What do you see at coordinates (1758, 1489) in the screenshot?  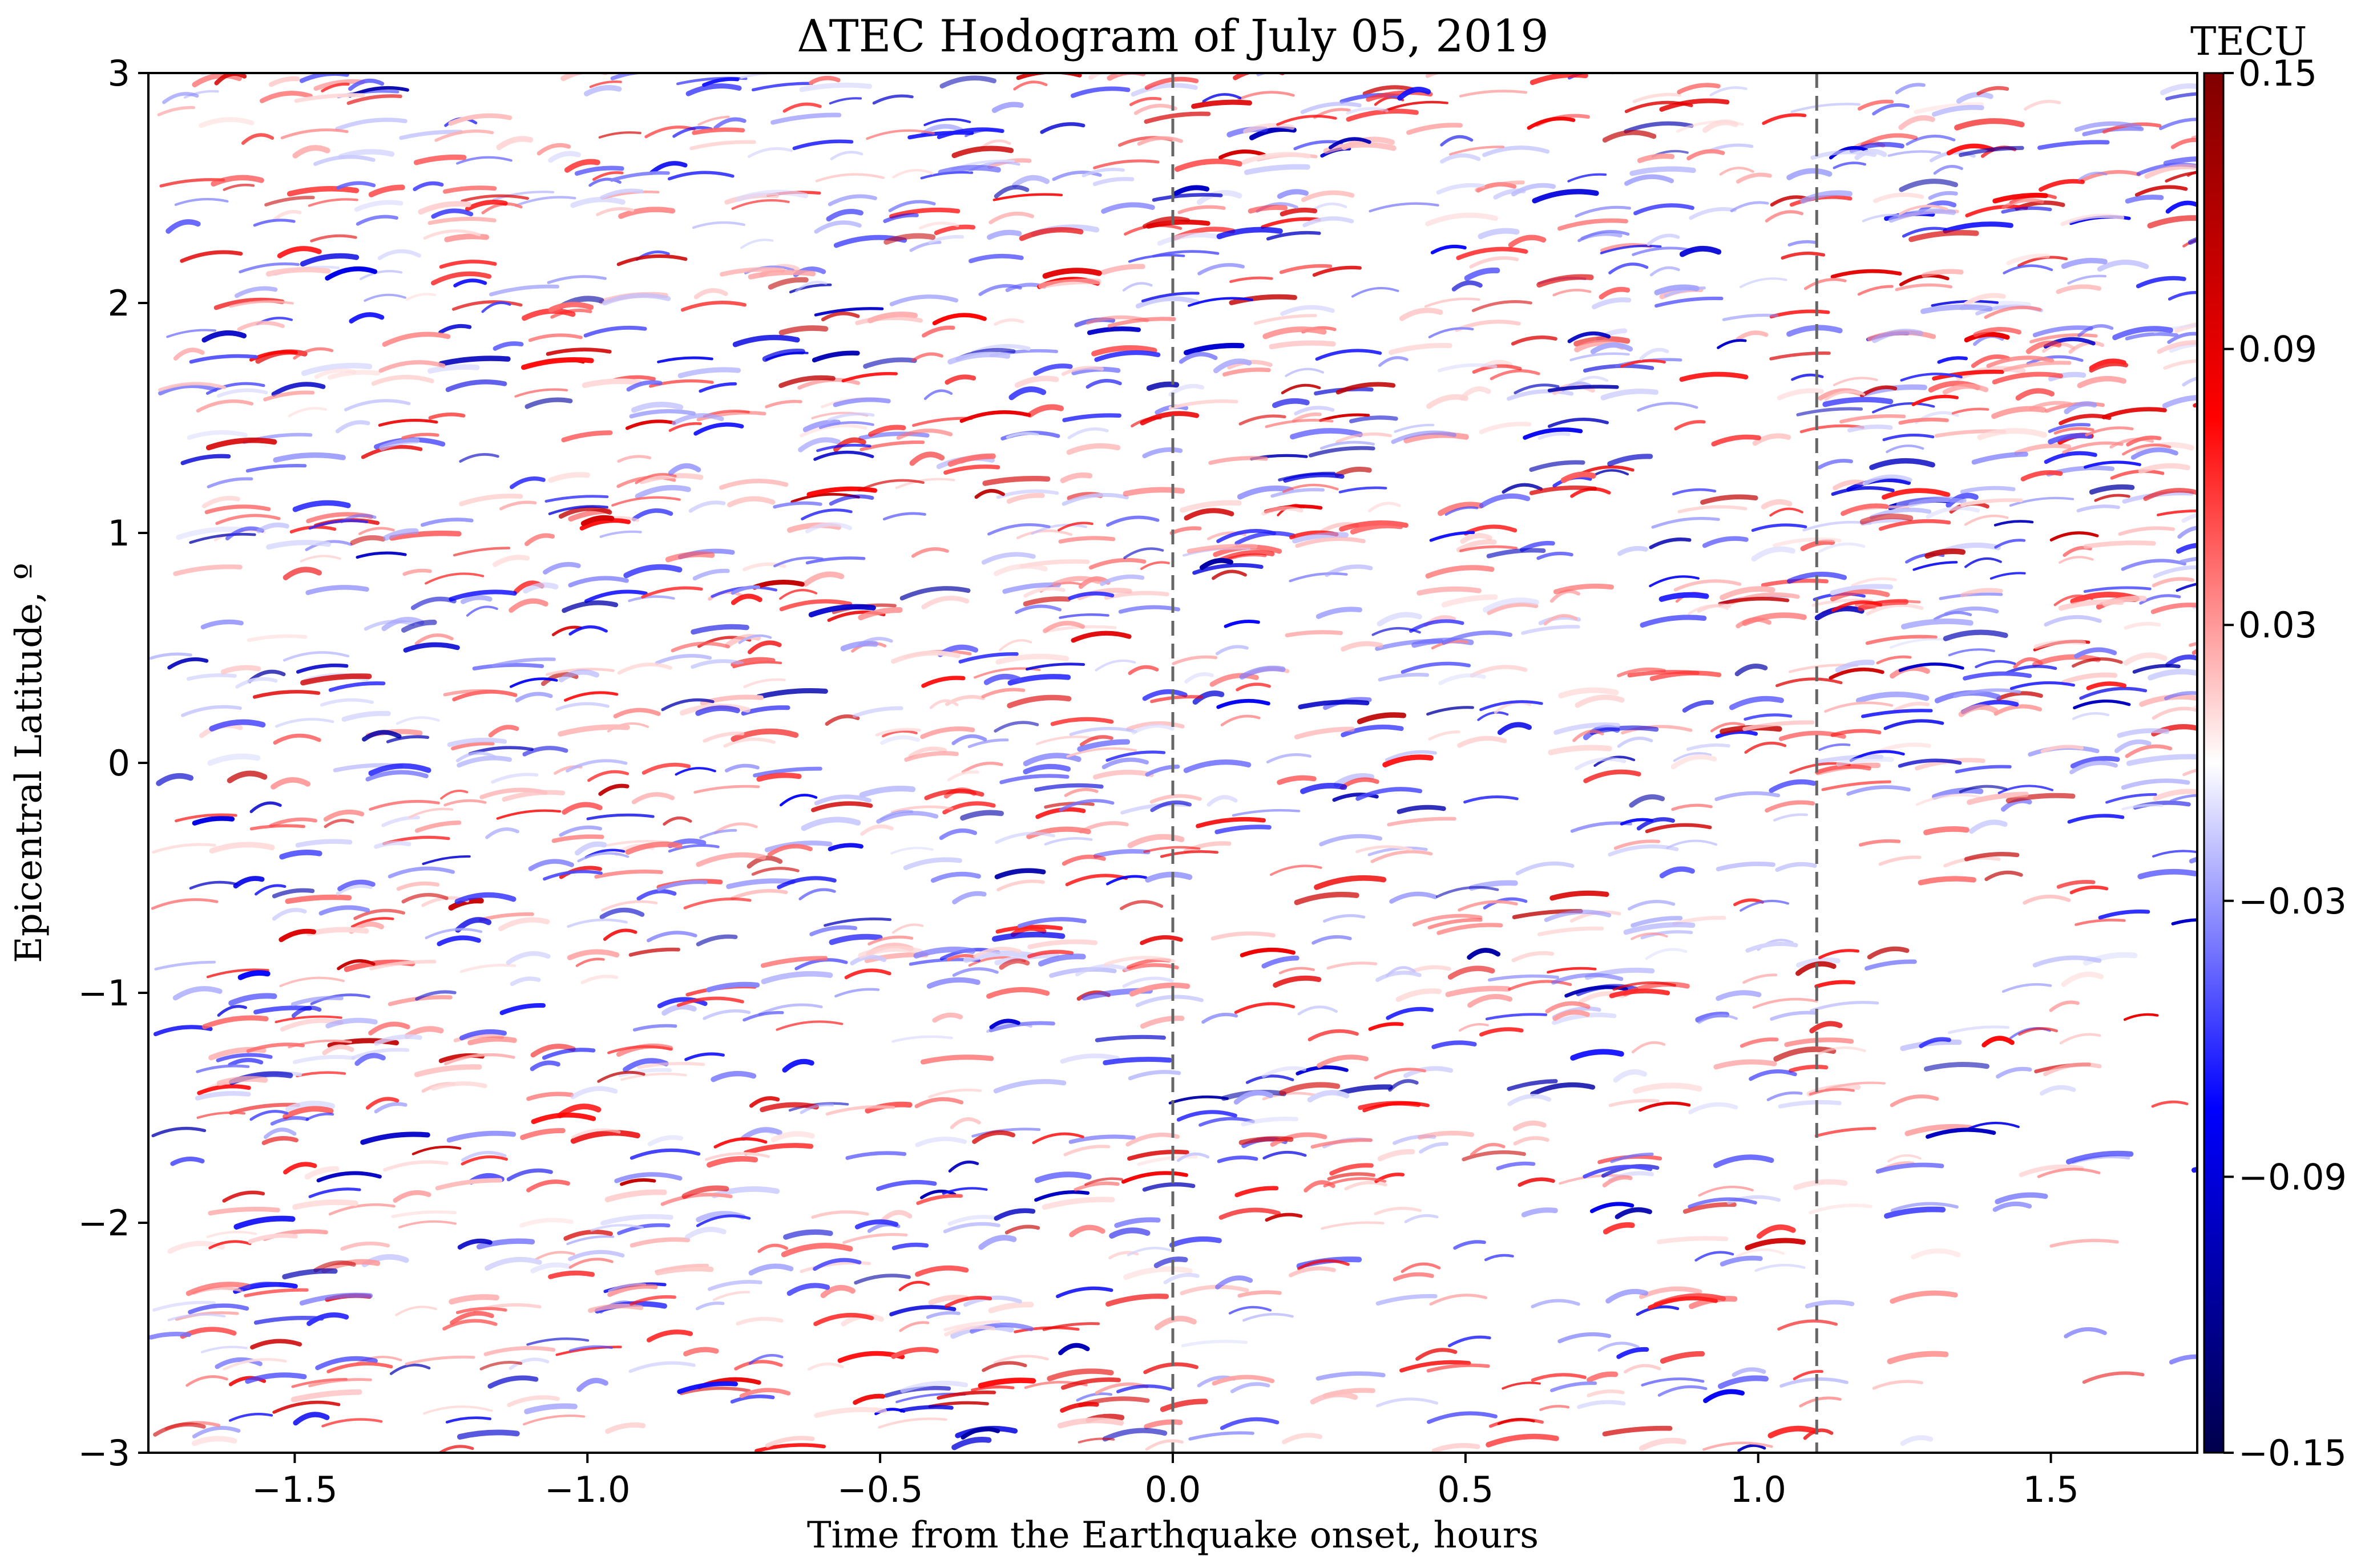 I see `x-tick-label: 1.0` at bounding box center [1758, 1489].